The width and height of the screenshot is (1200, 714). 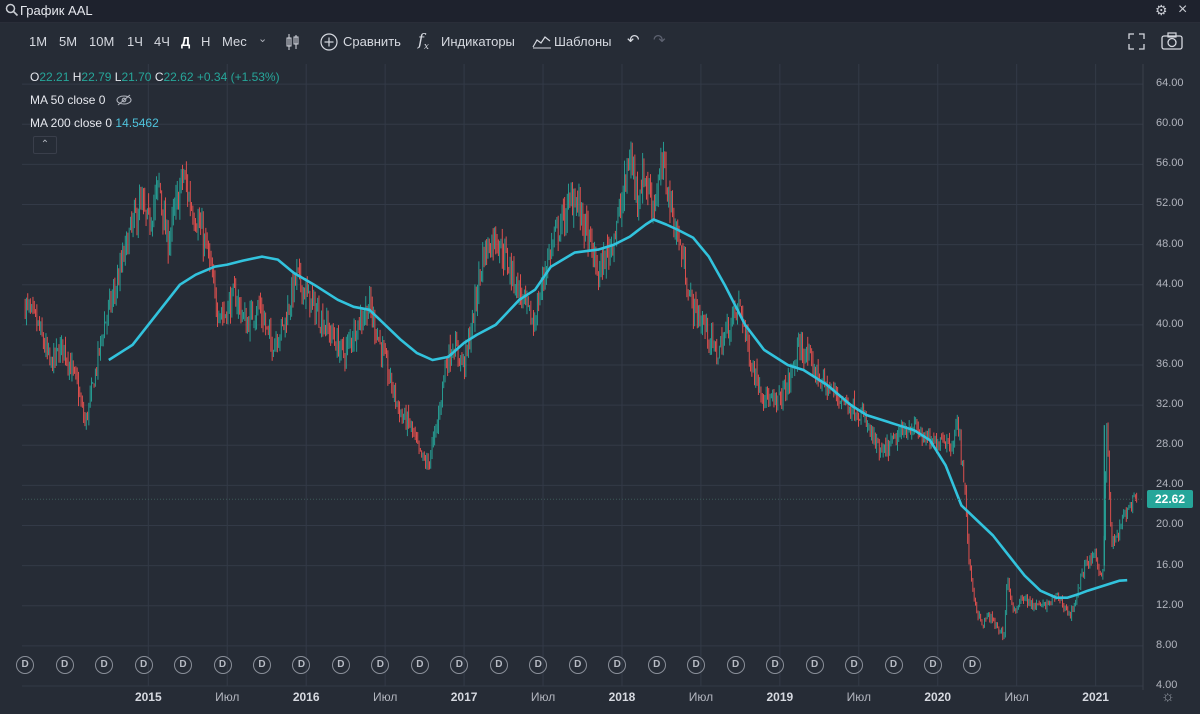 What do you see at coordinates (1170, 163) in the screenshot?
I see `y-tick-label: 56.00` at bounding box center [1170, 163].